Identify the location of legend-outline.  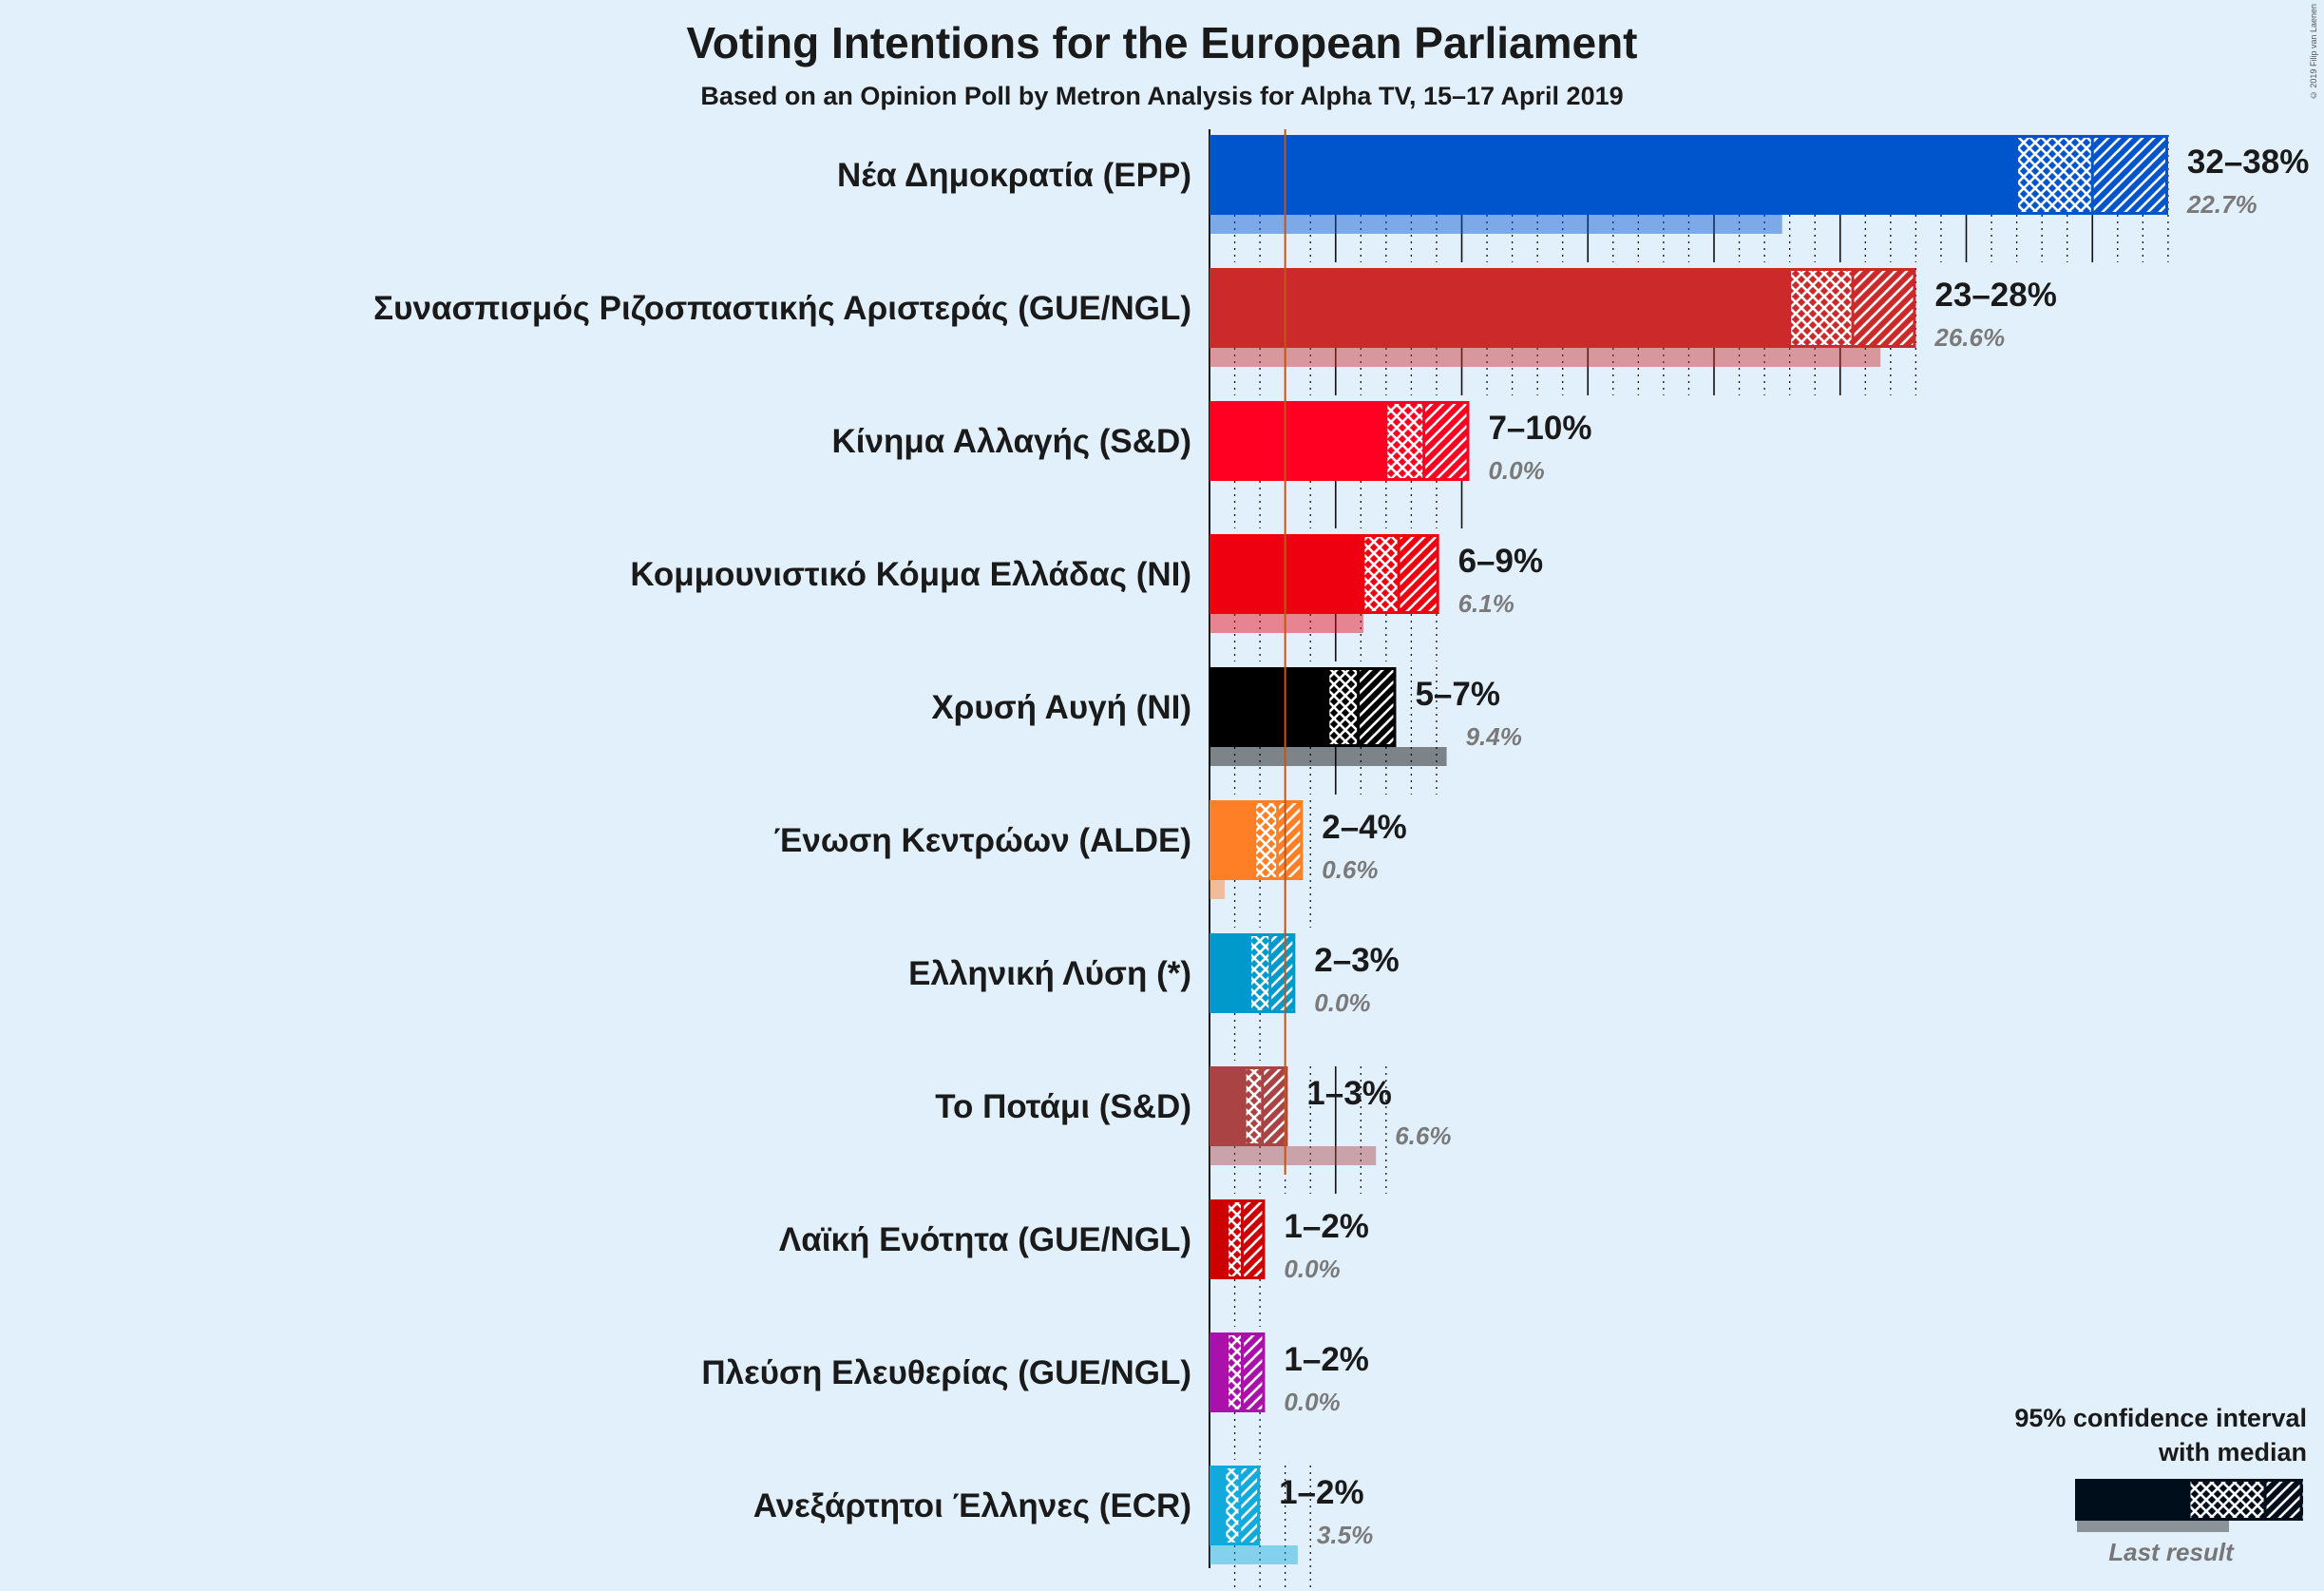
(2245, 1500).